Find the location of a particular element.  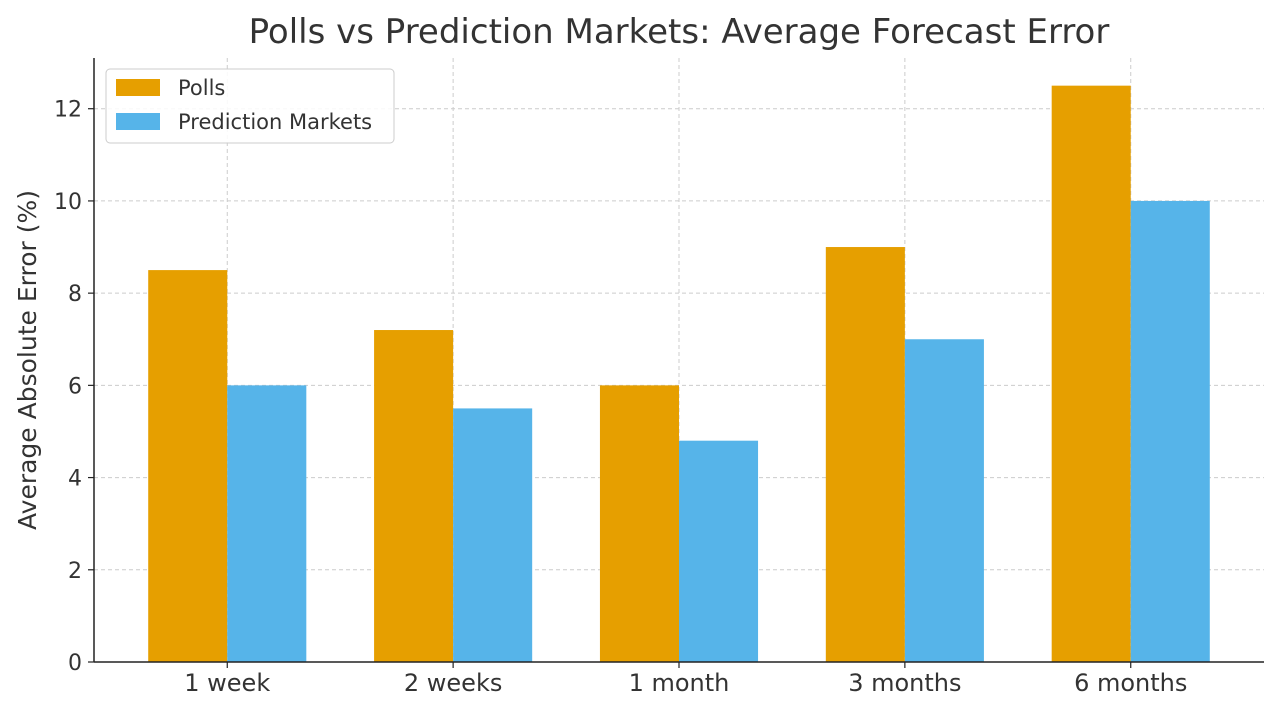

legend-swatch-polls is located at coordinates (138, 87).